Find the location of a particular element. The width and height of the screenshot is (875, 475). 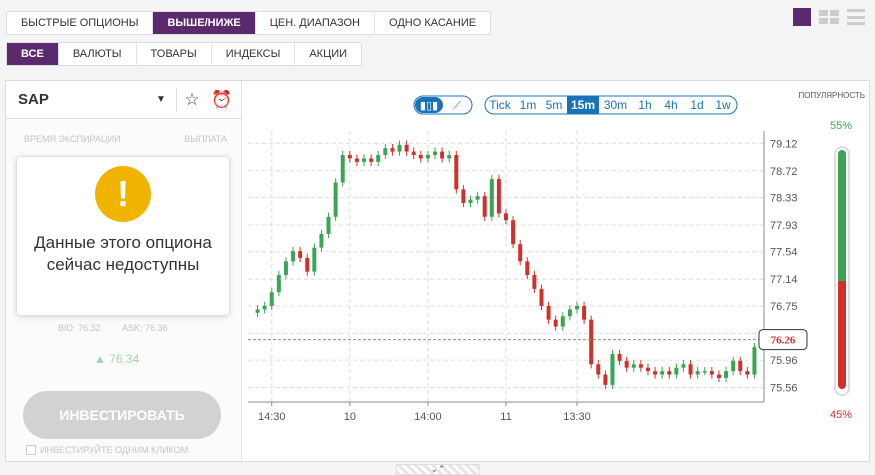

warning-icon: ! is located at coordinates (123, 194).